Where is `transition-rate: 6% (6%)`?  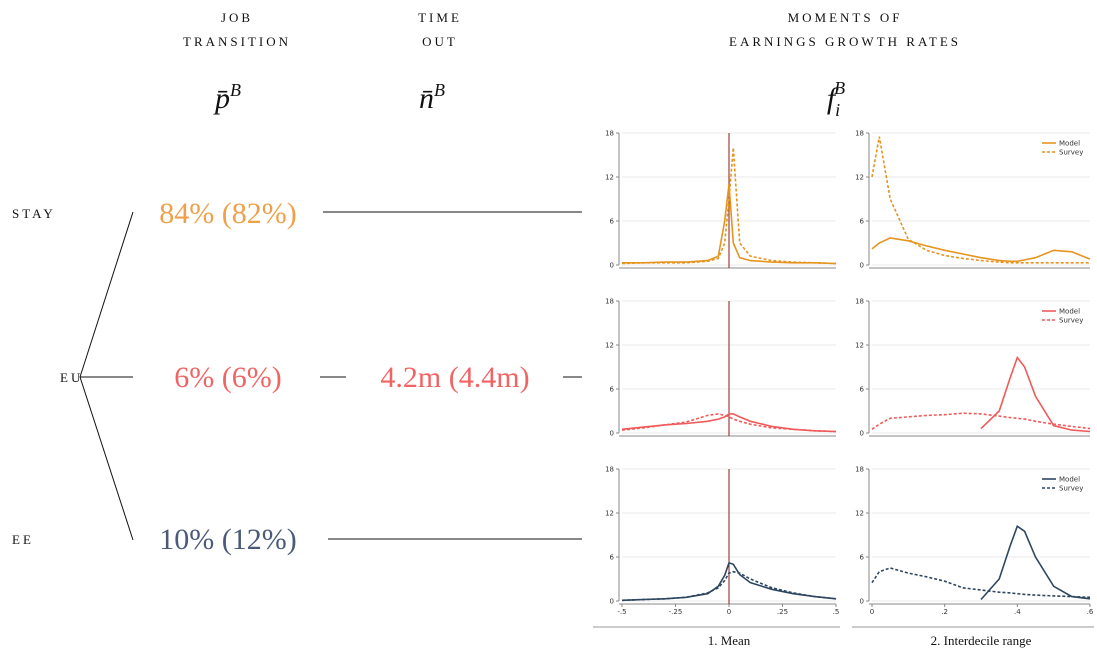
transition-rate: 6% (6%) is located at coordinates (227, 377).